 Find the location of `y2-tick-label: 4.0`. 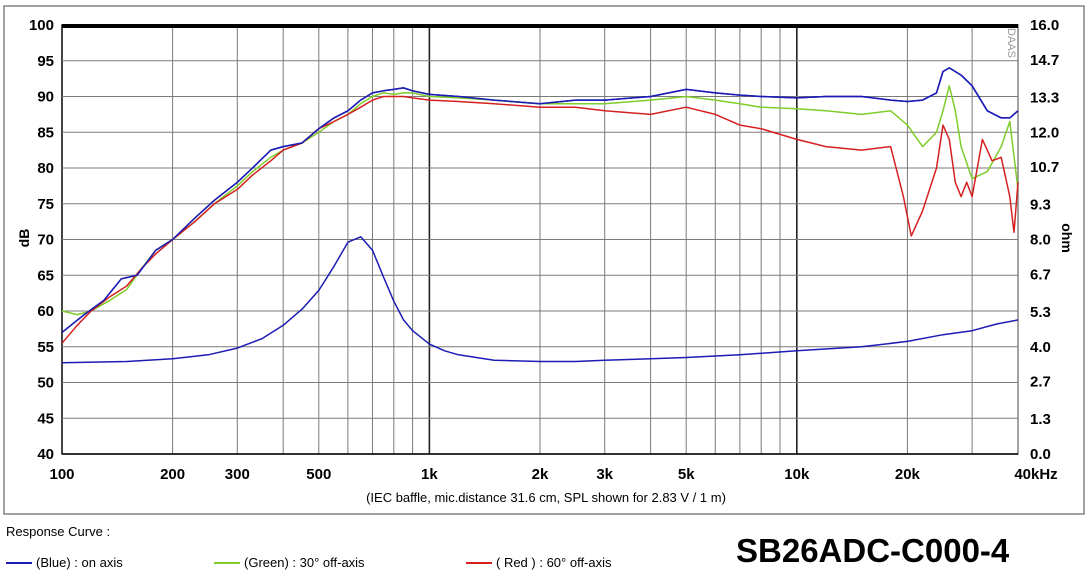

y2-tick-label: 4.0 is located at coordinates (1040, 347).